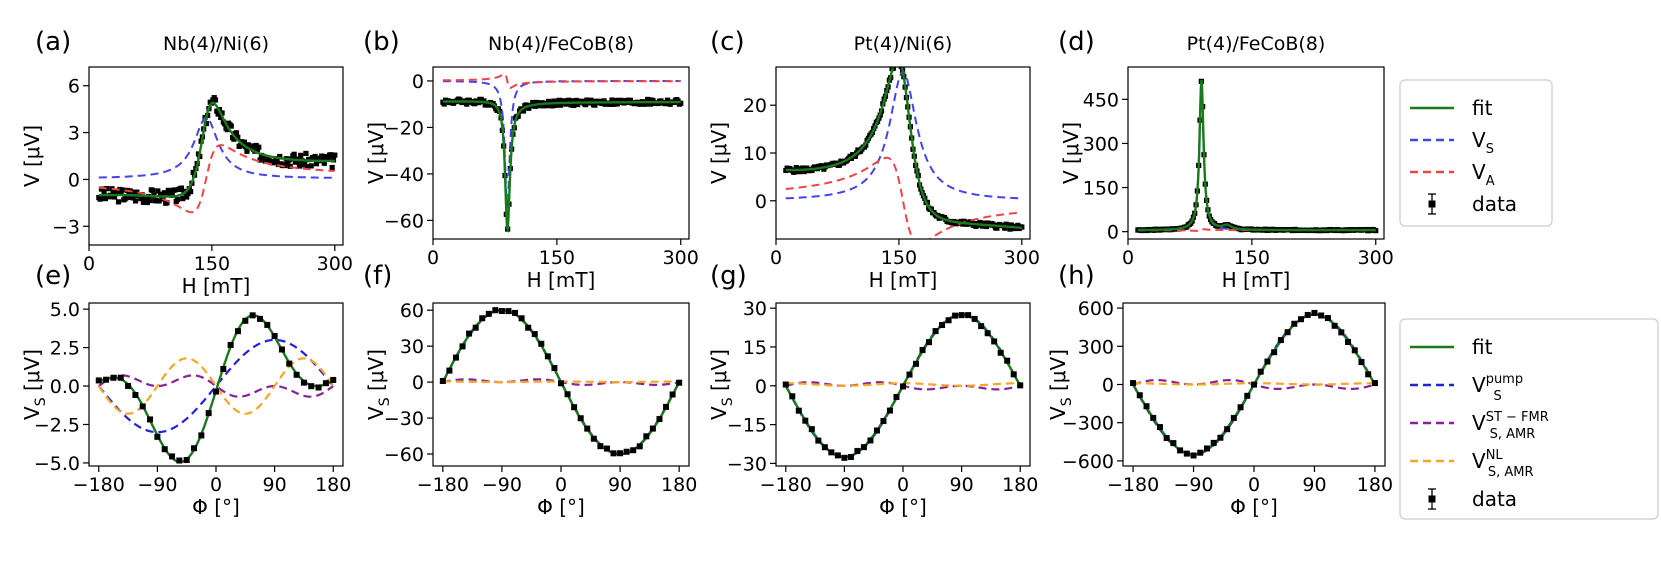  Describe the element at coordinates (404, 128) in the screenshot. I see `y-tick-label: −20` at that location.